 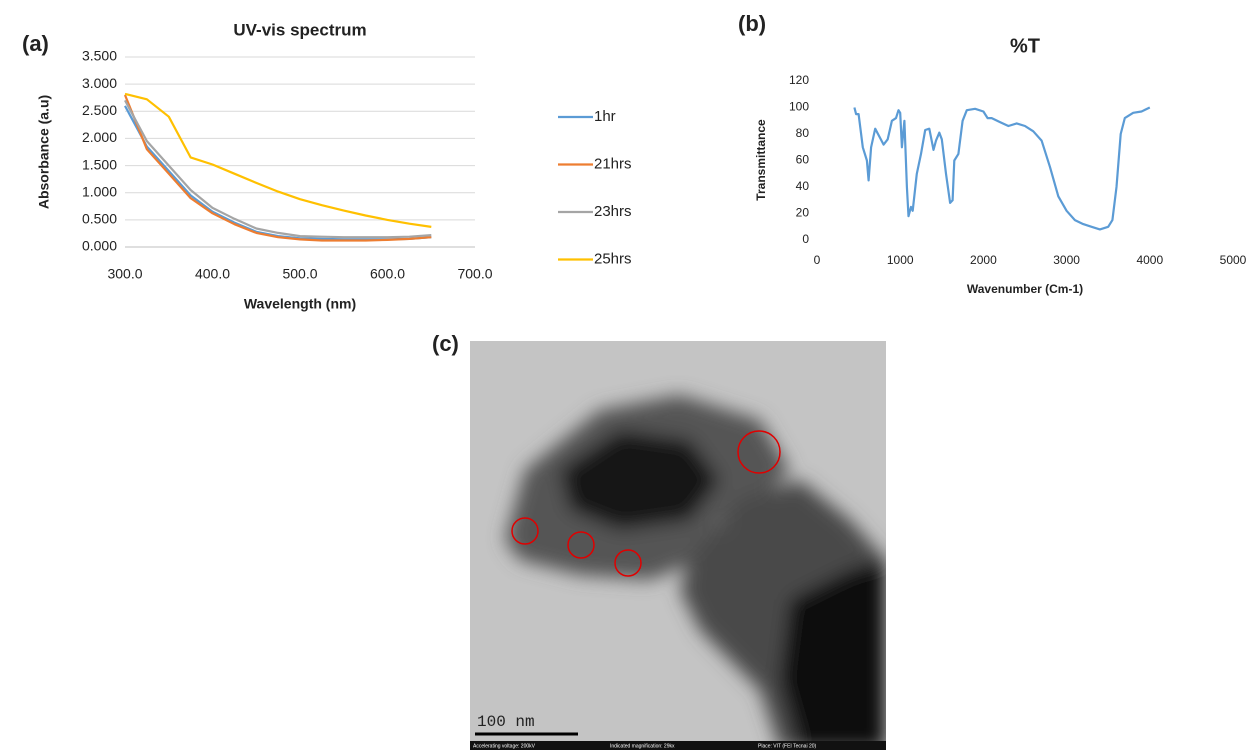 I want to click on legend-label: 25hrs, so click(x=613, y=258).